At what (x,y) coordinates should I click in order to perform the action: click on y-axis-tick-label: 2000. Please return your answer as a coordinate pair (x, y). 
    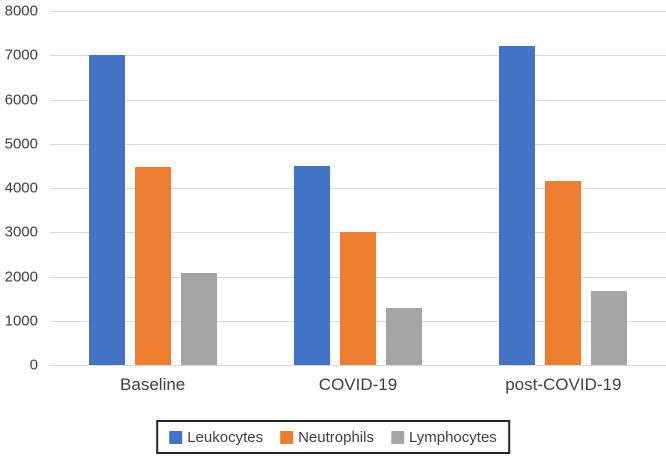
    Looking at the image, I should click on (21, 276).